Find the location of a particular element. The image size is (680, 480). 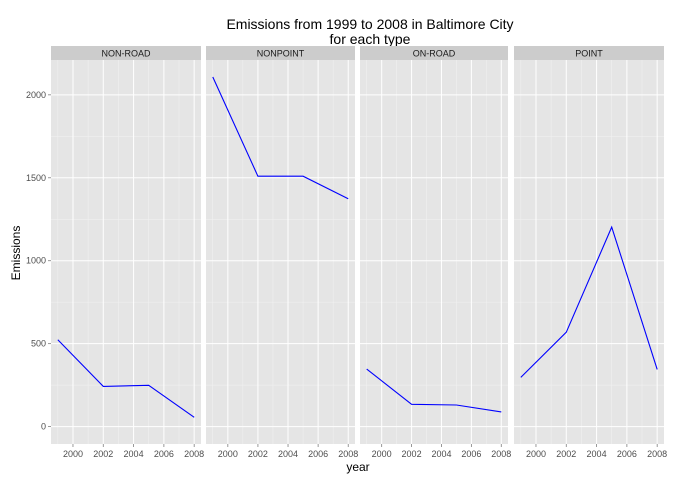

y-tick-label: 500 is located at coordinates (38, 344).